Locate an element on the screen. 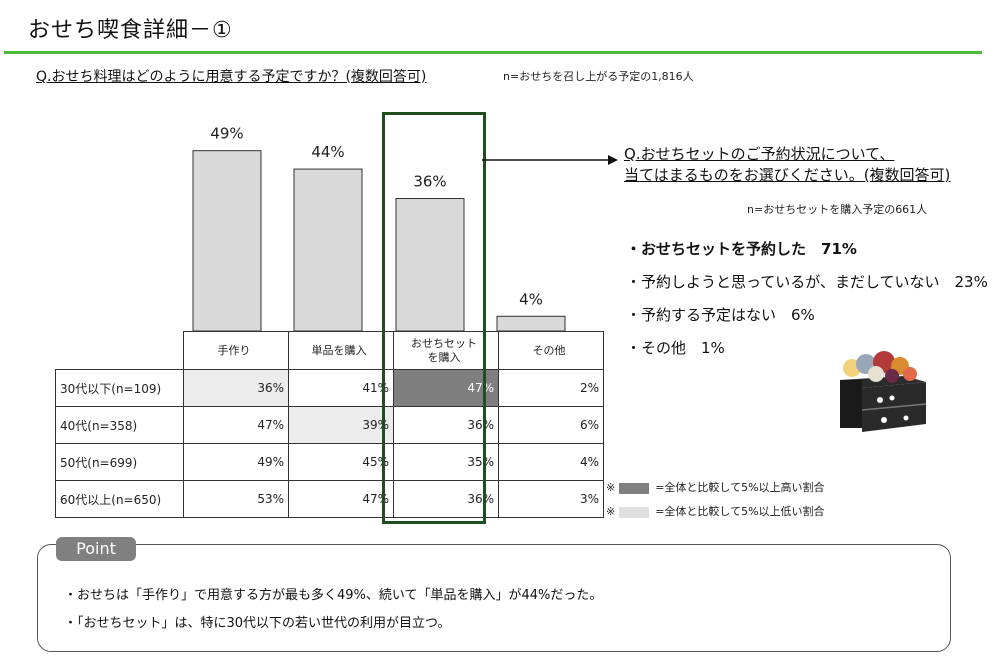  table-row: 60代以上(n=650) 53% 47% 36% 3% is located at coordinates (329, 499).